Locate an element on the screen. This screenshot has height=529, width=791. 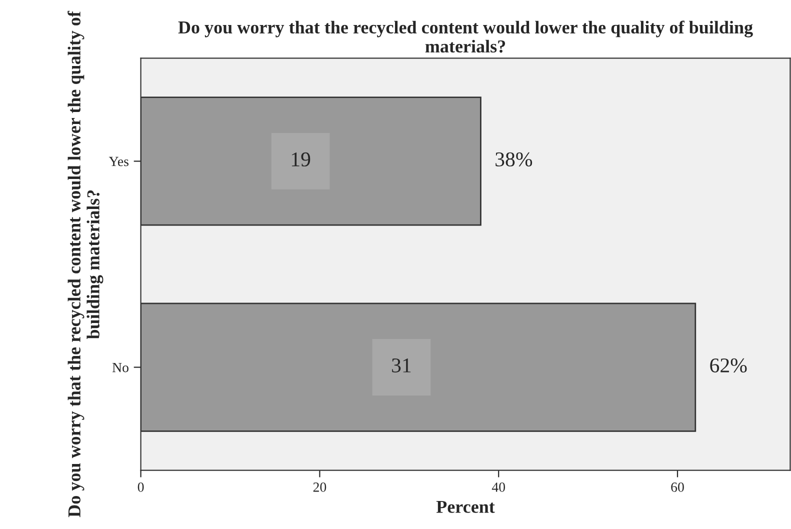
x-axis-title: Percent is located at coordinates (465, 506).